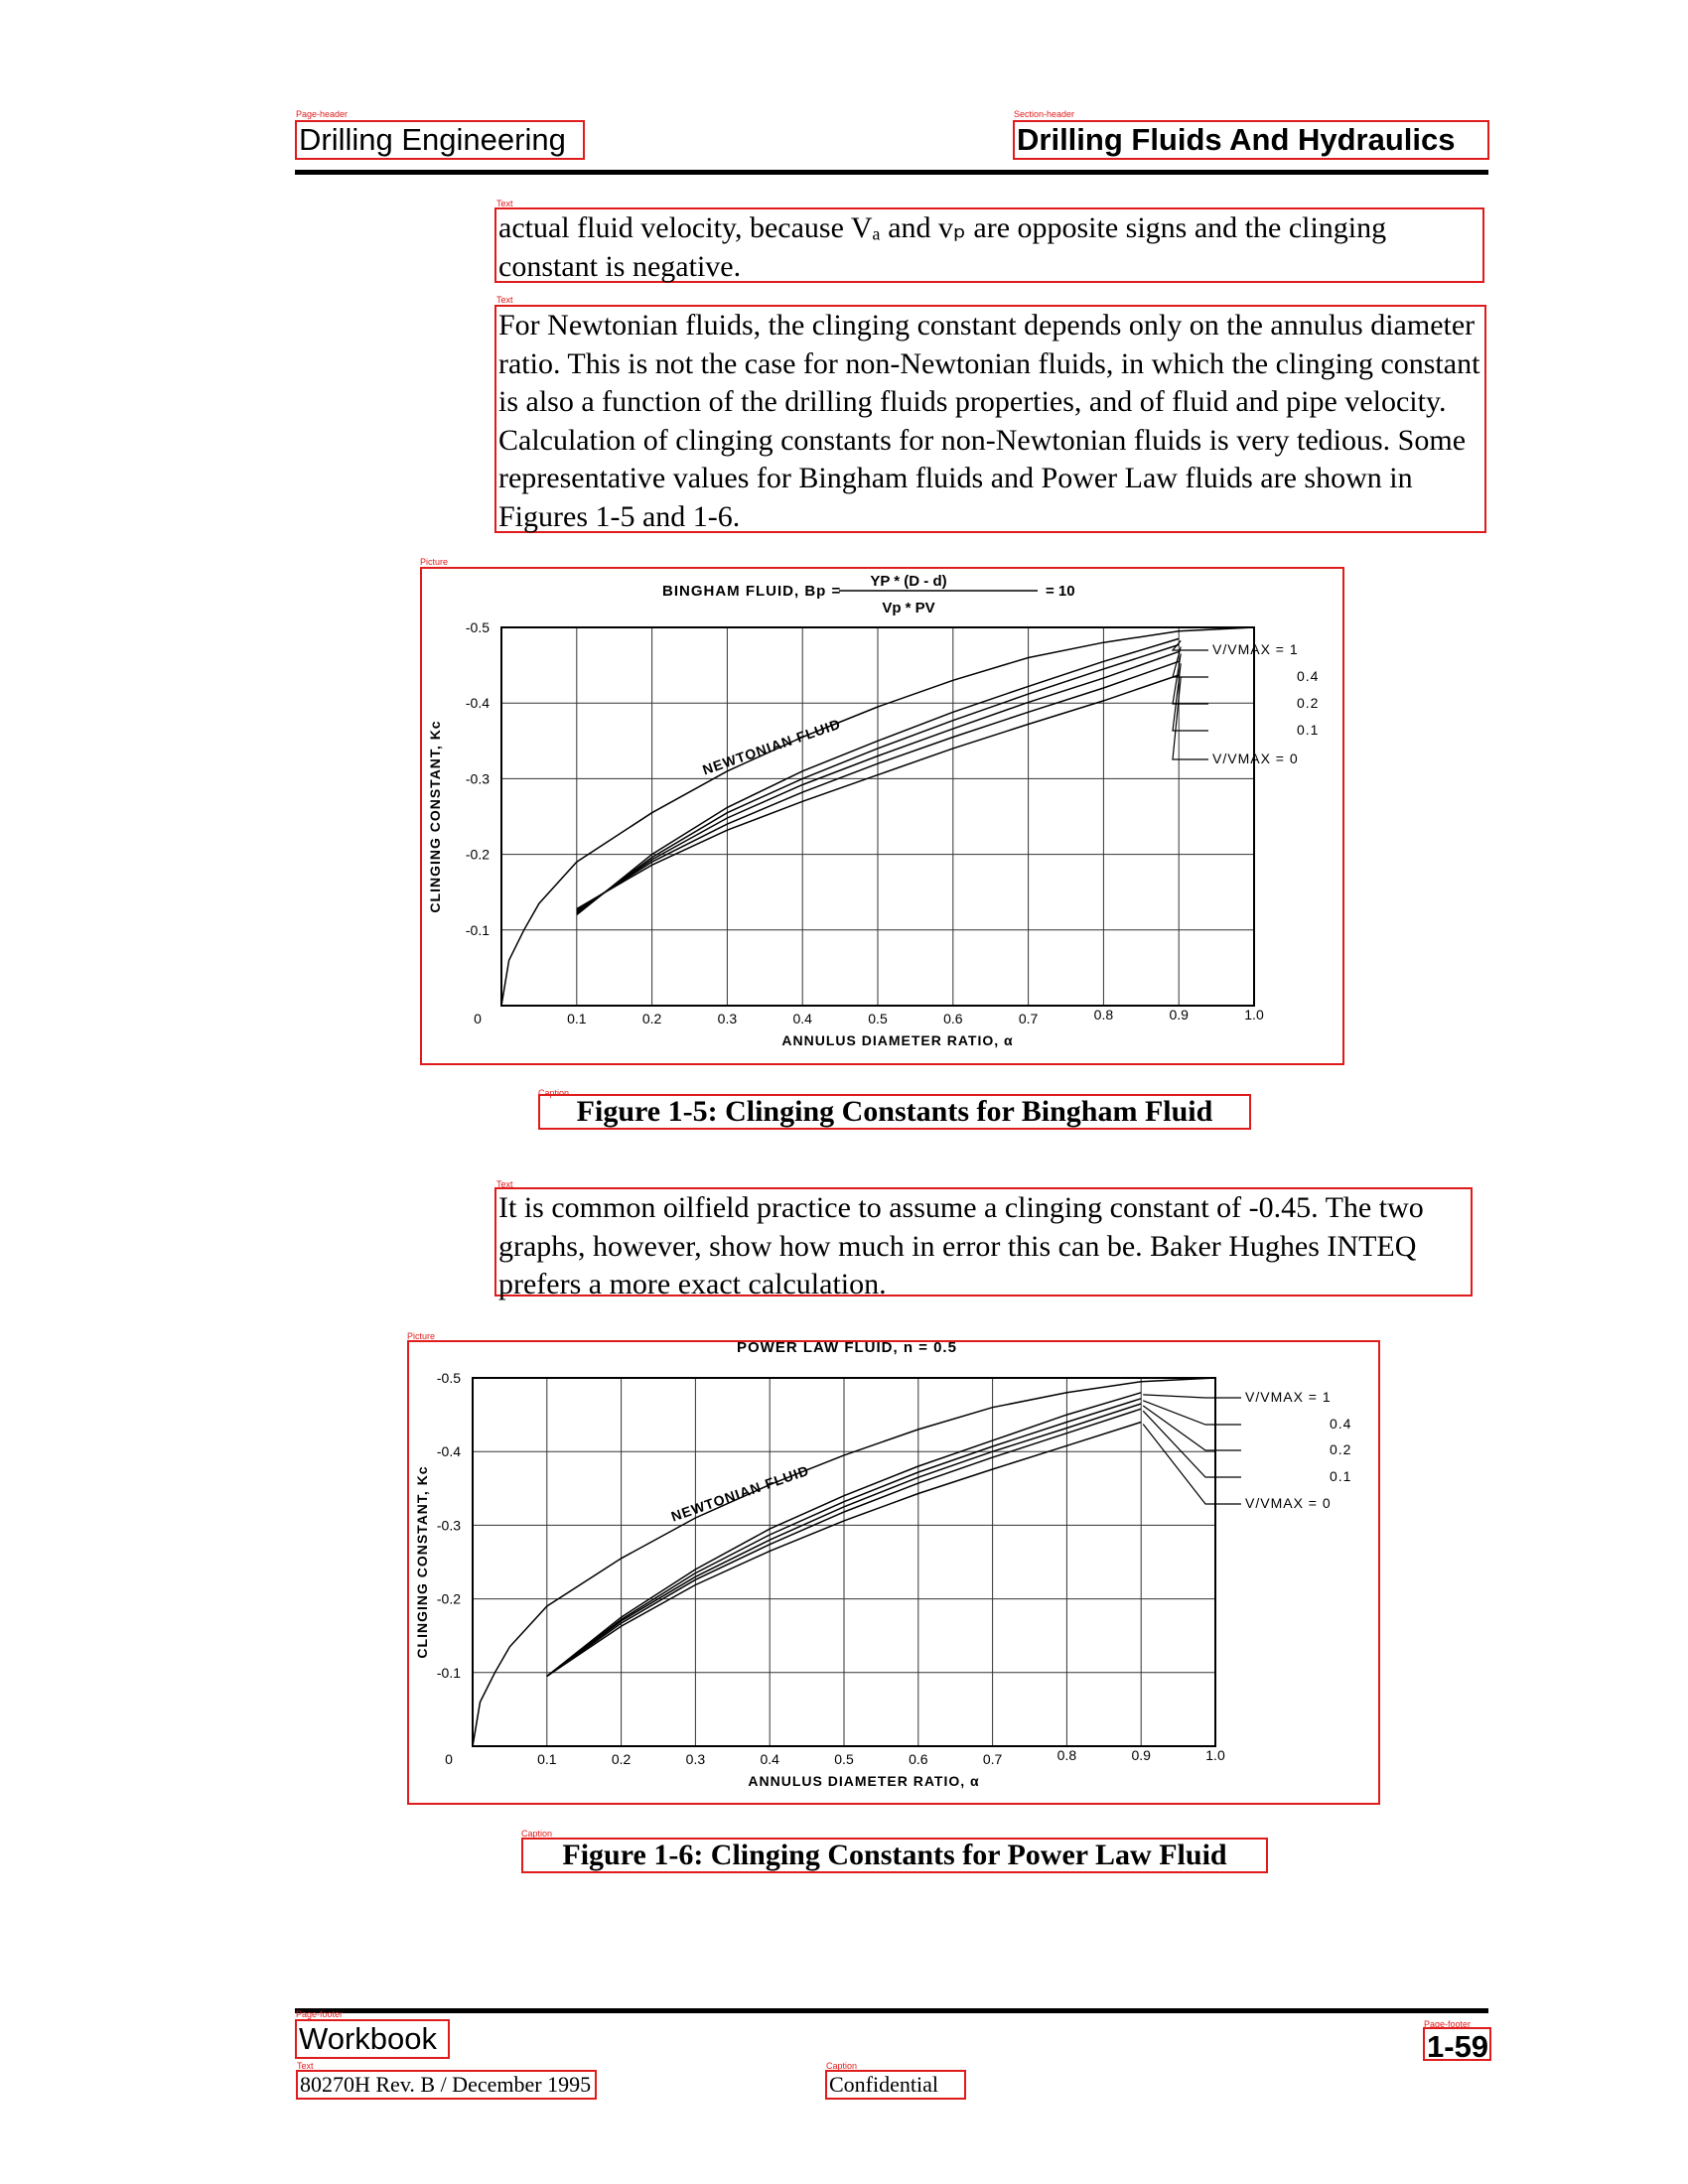  I want to click on chart-title: BINGHAM FLUID, Bp =, so click(751, 591).